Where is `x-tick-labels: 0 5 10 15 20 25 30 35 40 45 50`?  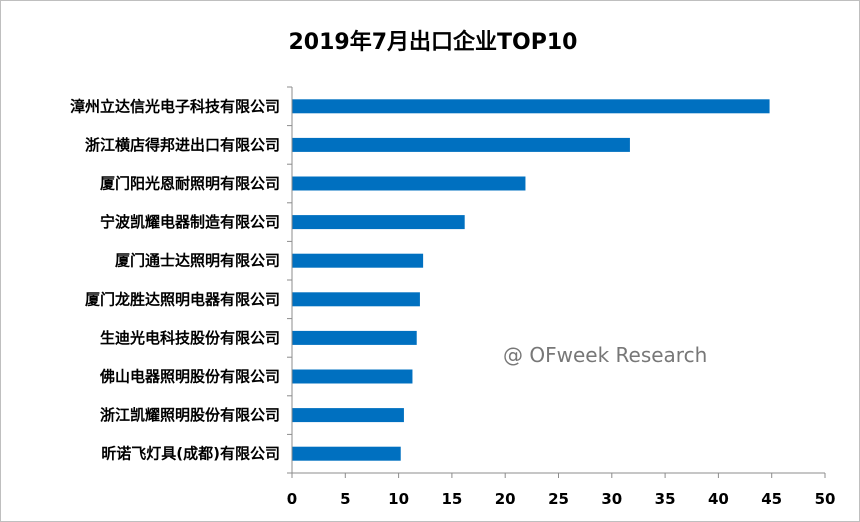 x-tick-labels: 0 5 10 15 20 25 30 35 40 45 50 is located at coordinates (561, 499).